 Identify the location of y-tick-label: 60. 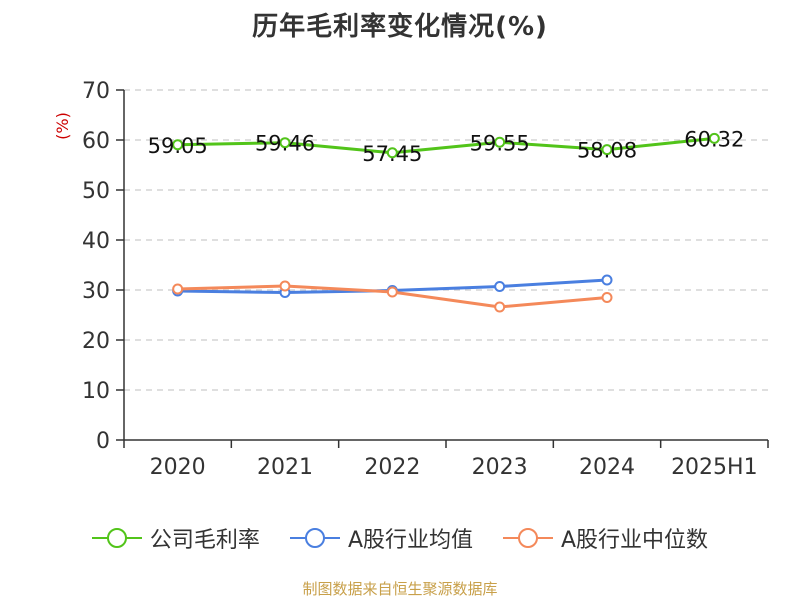
(96, 141).